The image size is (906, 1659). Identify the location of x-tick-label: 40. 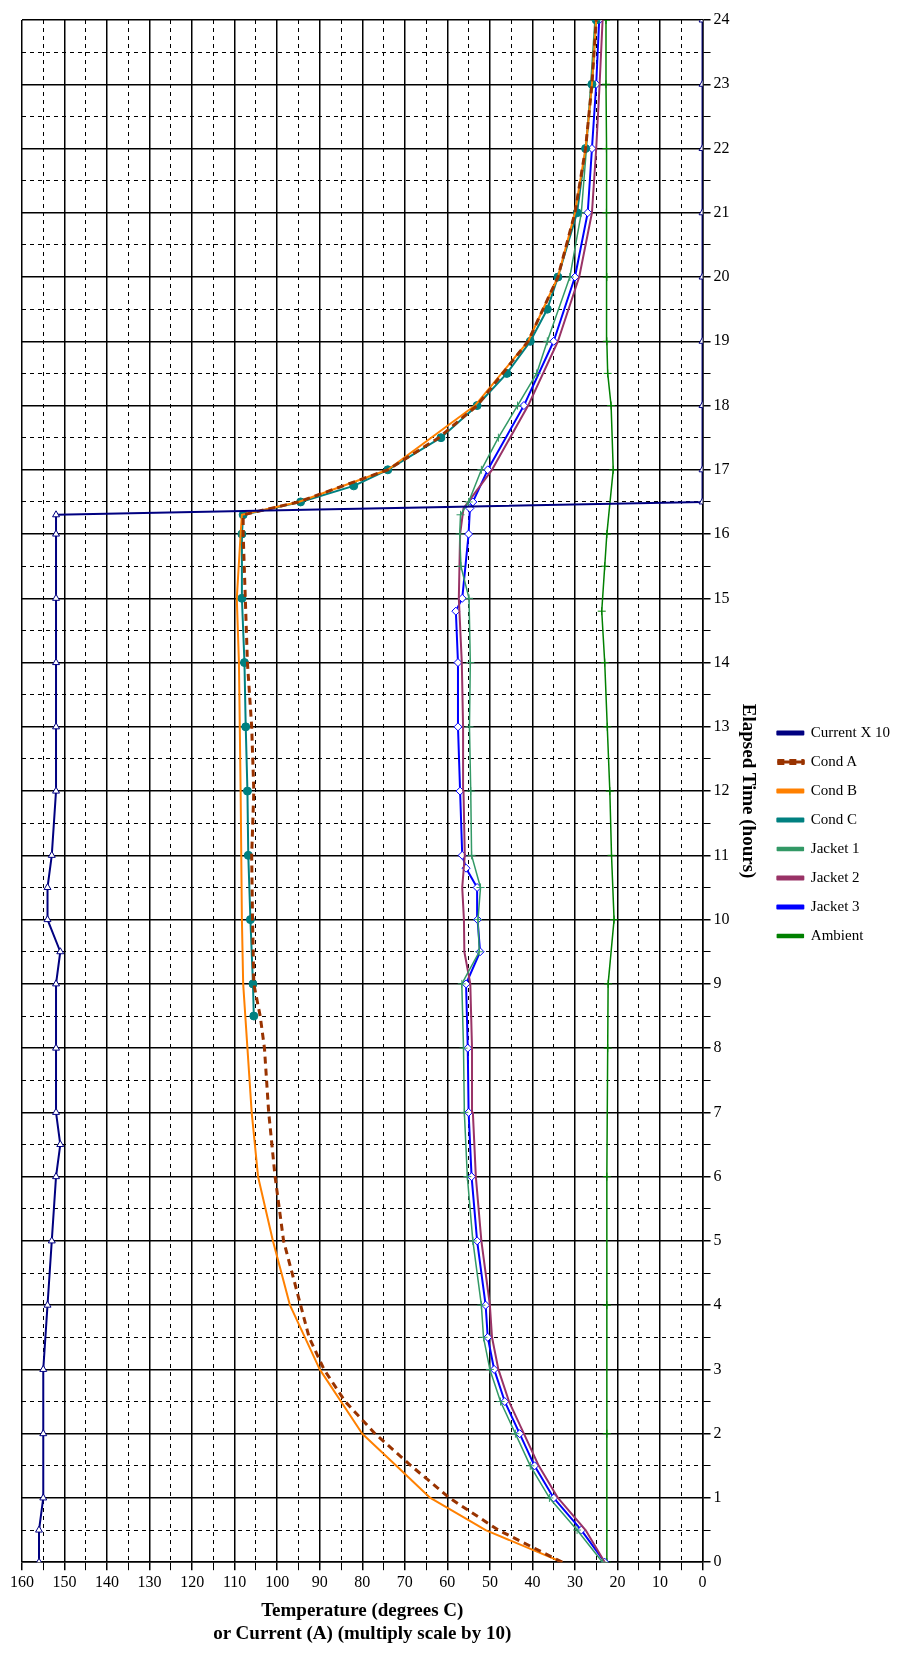
(532, 1581).